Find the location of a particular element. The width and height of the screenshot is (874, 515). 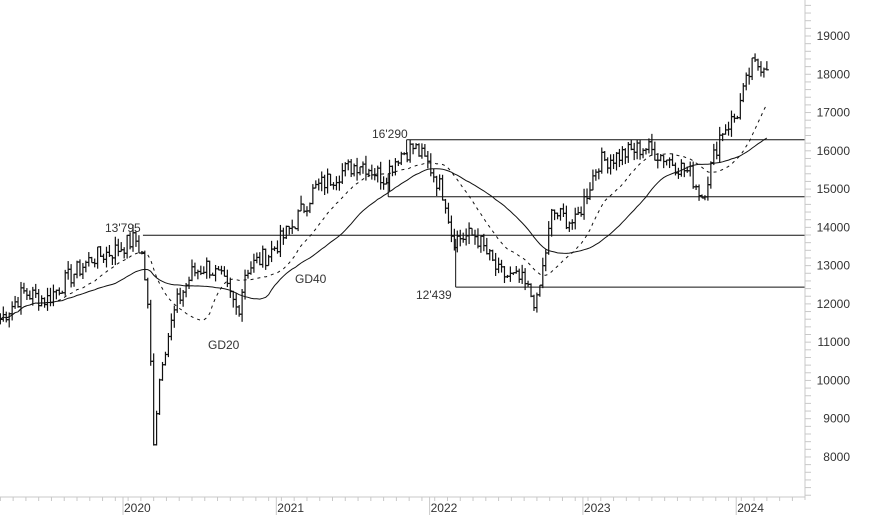

y-tick-label: 9000 is located at coordinates (836, 419).